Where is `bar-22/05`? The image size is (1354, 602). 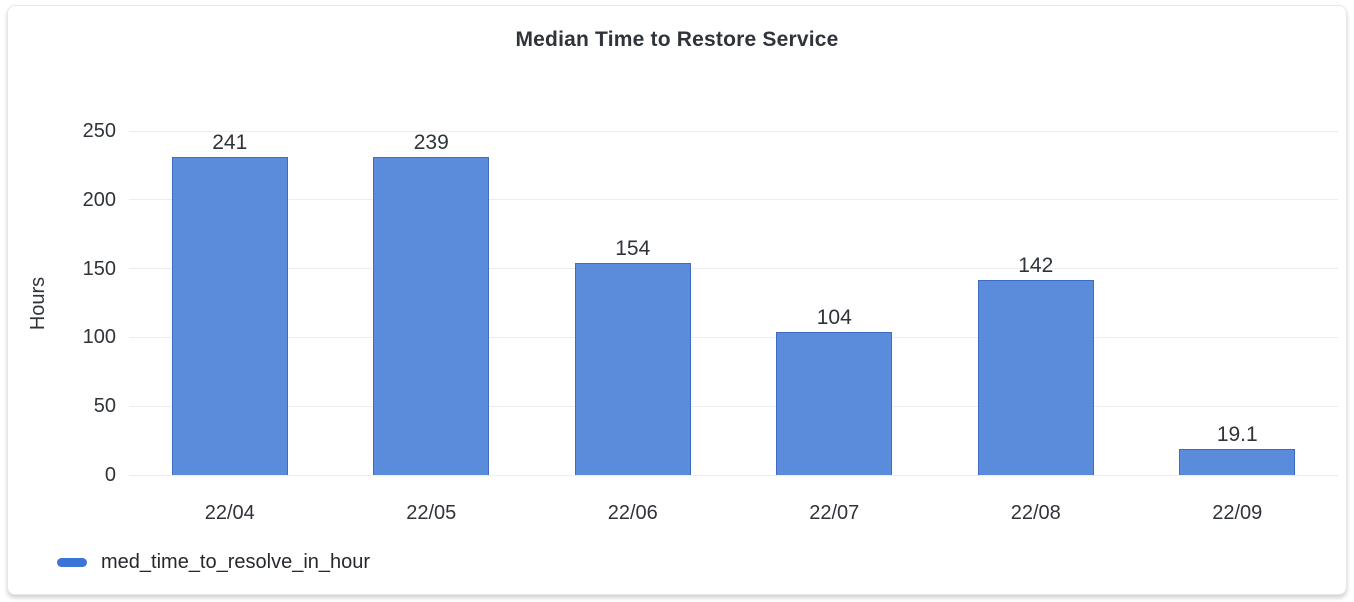 bar-22/05 is located at coordinates (431, 316).